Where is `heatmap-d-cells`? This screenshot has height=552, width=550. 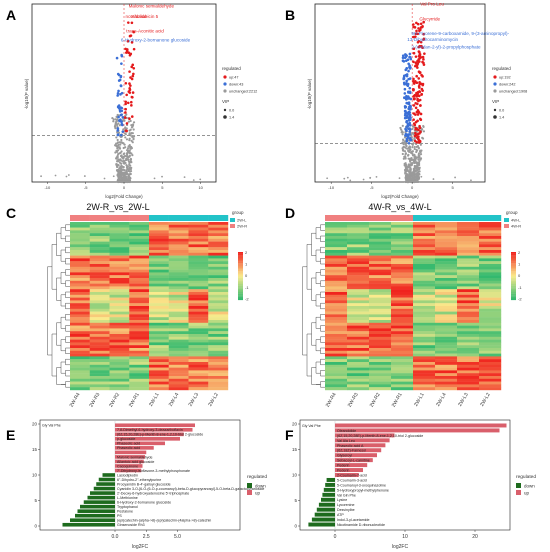 heatmap-d-cells is located at coordinates (413, 306).